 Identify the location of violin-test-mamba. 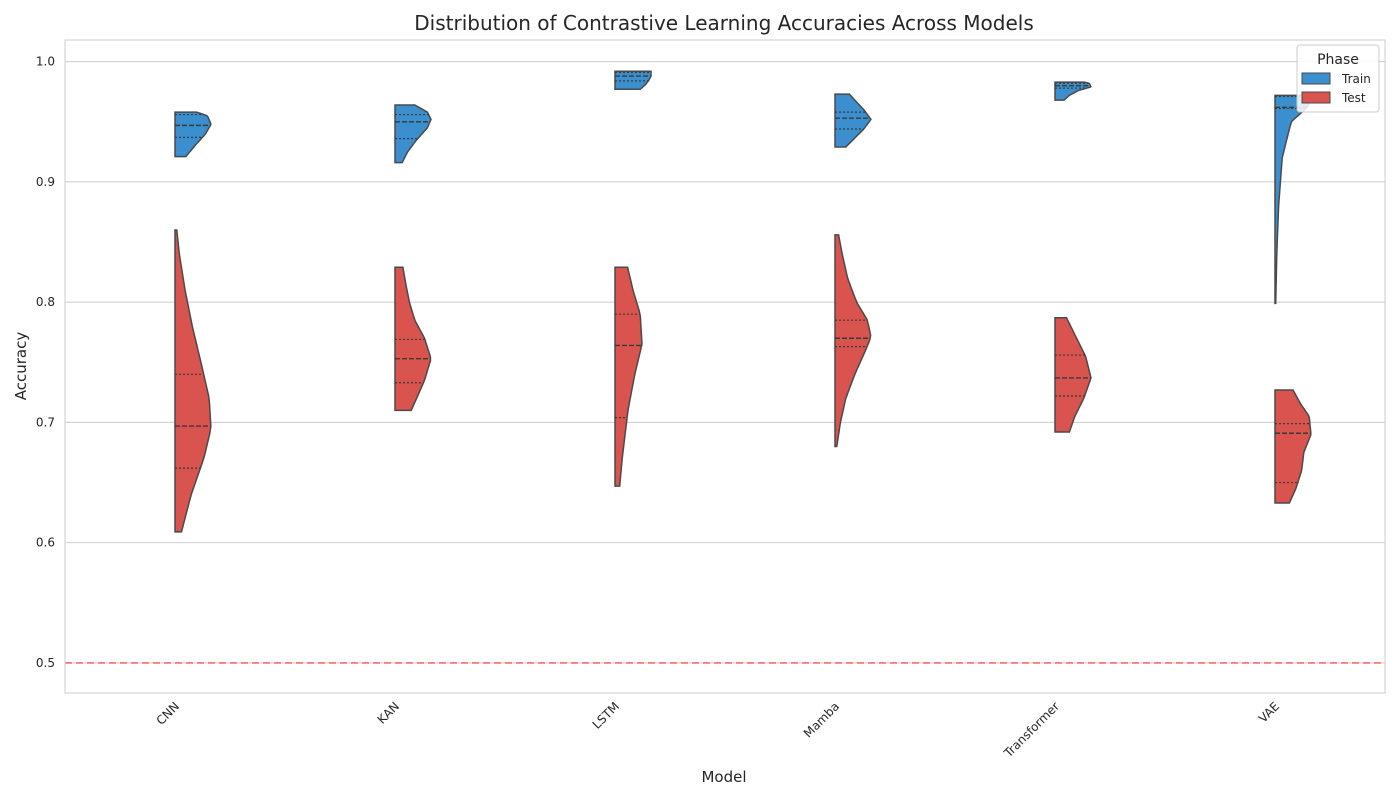
(853, 341).